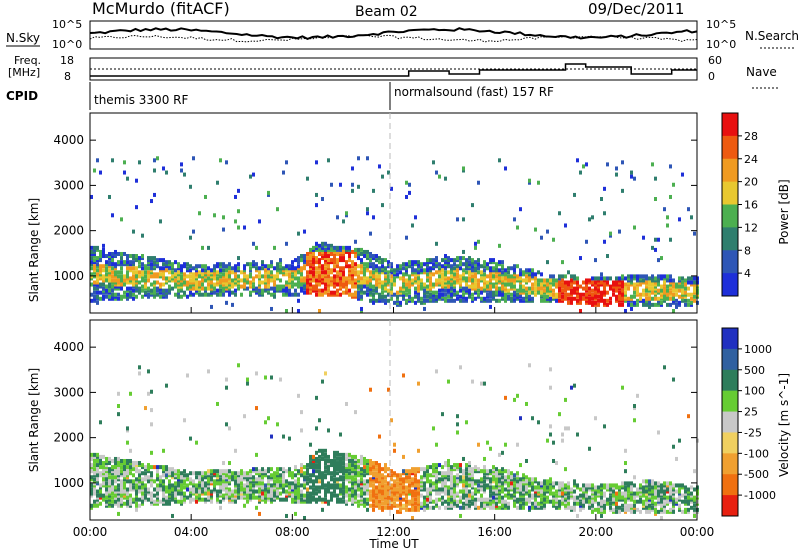 This screenshot has width=800, height=554. Describe the element at coordinates (715, 60) in the screenshot. I see `nave-tick-top: 60` at that location.